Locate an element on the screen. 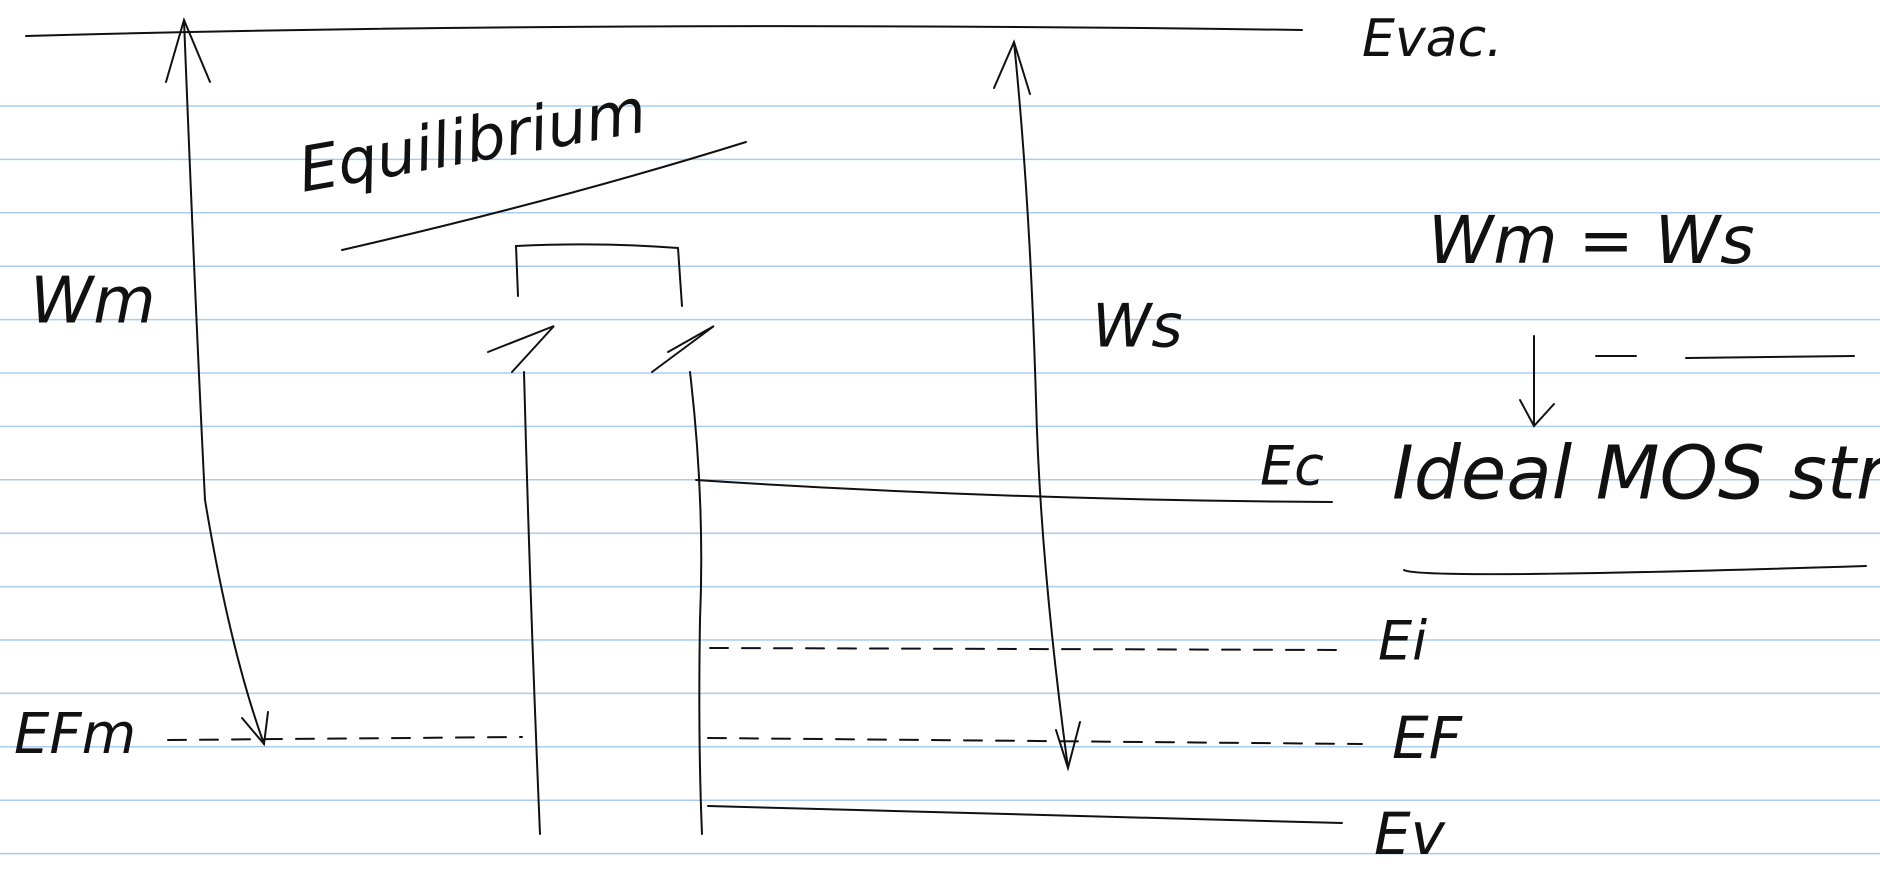  metal-oxide-wall is located at coordinates (532, 603).